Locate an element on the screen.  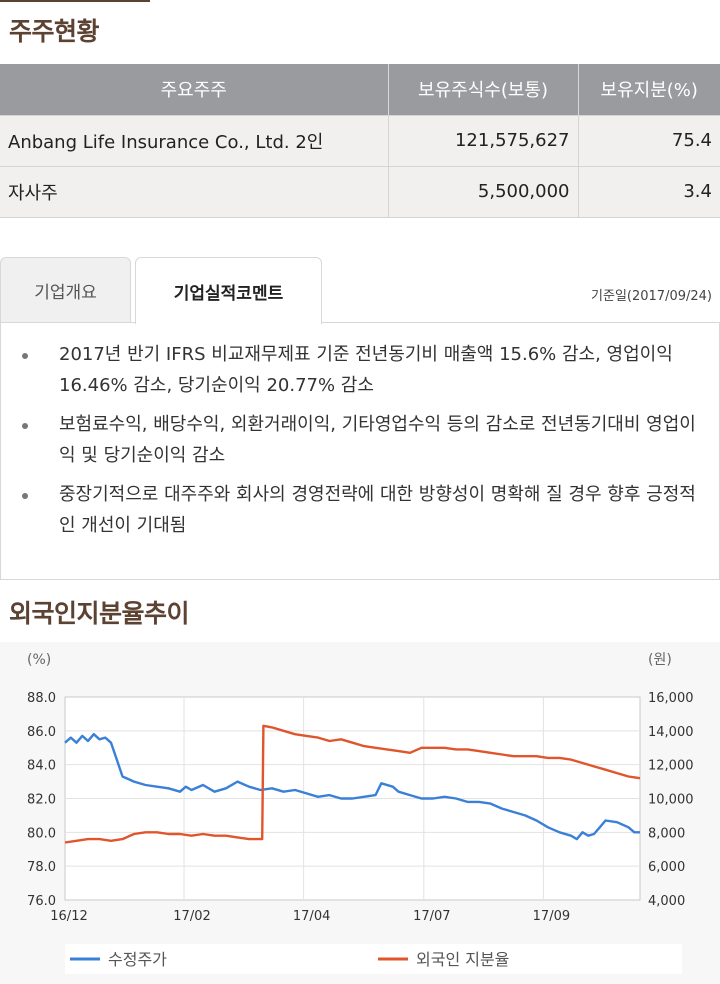
left-tick-label: 78.0 is located at coordinates (41, 867).